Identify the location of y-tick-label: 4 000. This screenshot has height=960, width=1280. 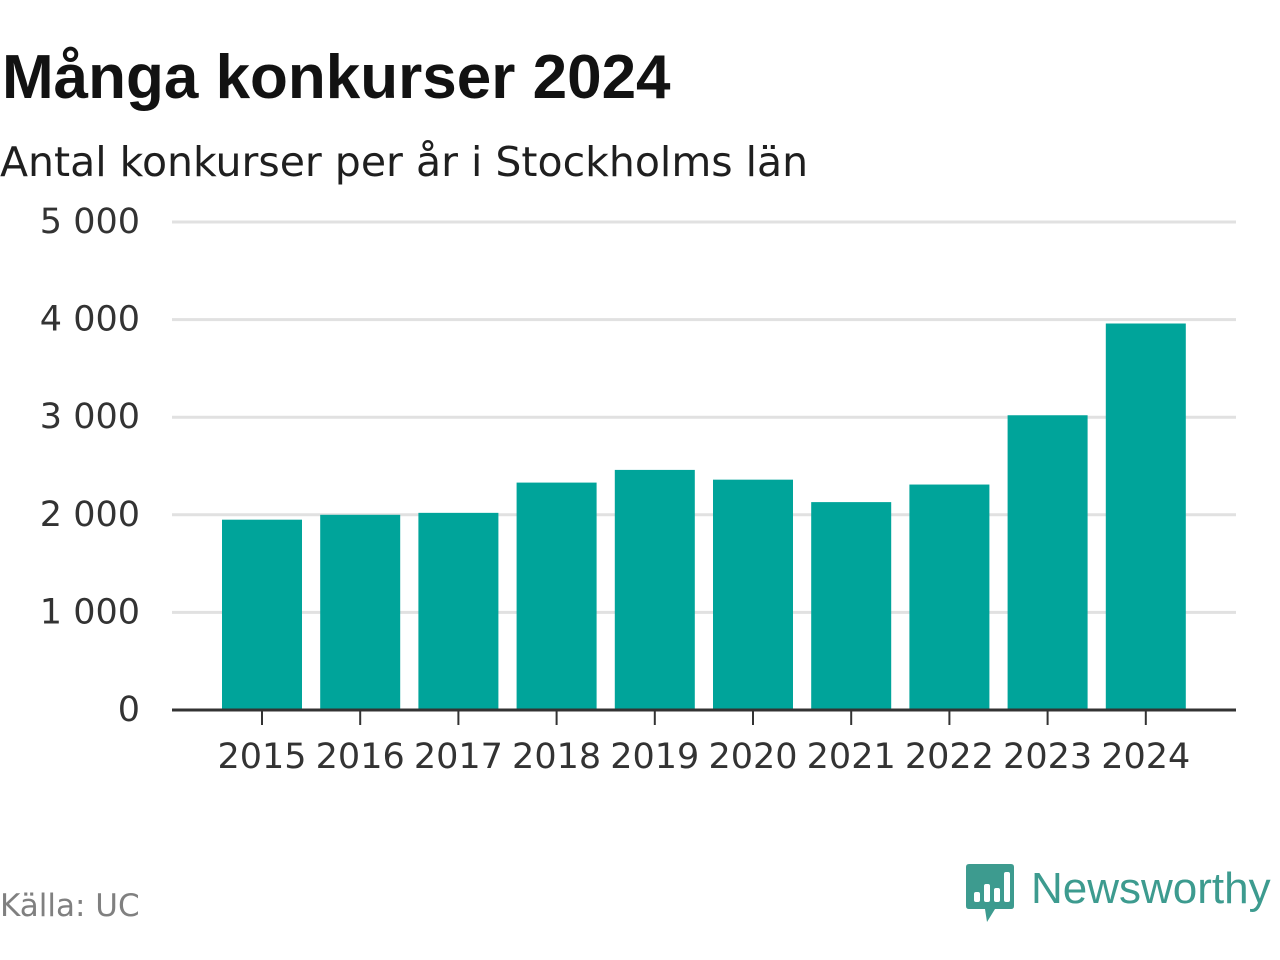
(90, 320).